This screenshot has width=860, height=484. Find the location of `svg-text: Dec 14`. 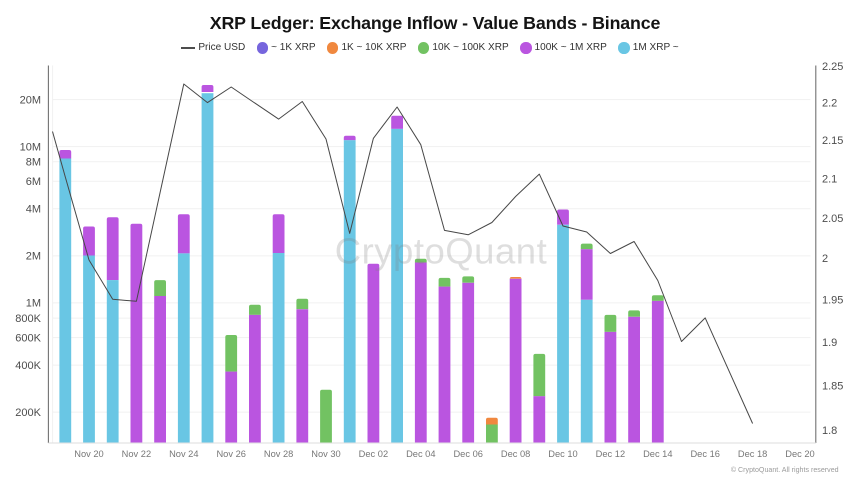

svg-text: Dec 14 is located at coordinates (657, 454).